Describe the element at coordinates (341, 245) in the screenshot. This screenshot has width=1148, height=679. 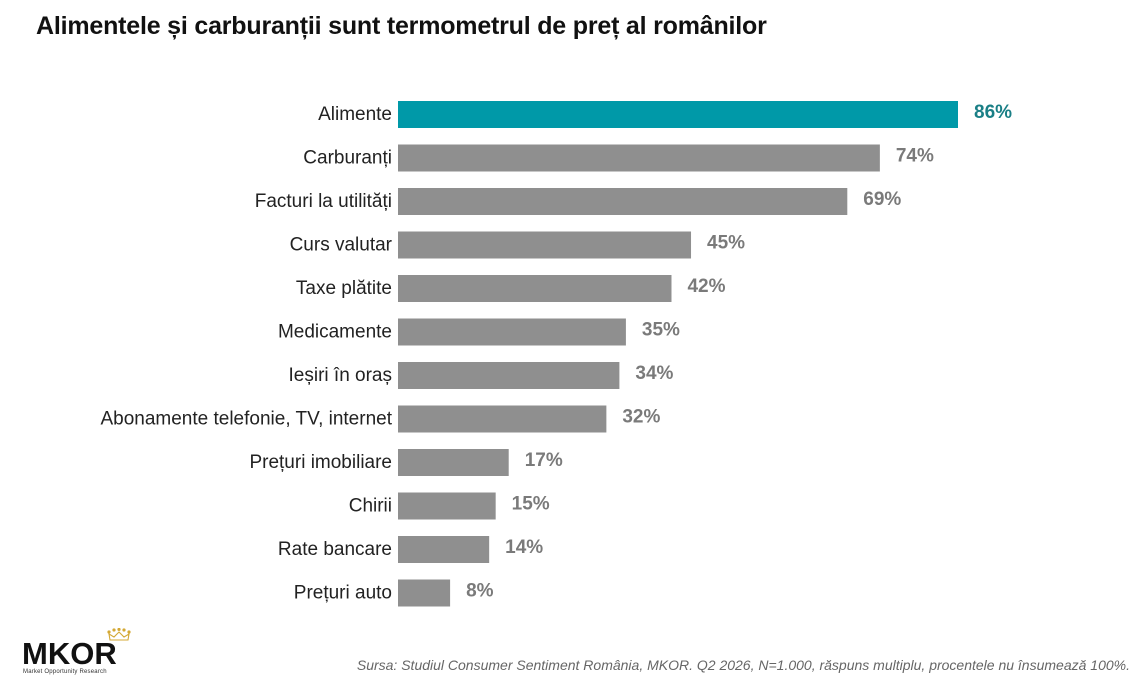
I see `category-label-3: Curs valutar` at that location.